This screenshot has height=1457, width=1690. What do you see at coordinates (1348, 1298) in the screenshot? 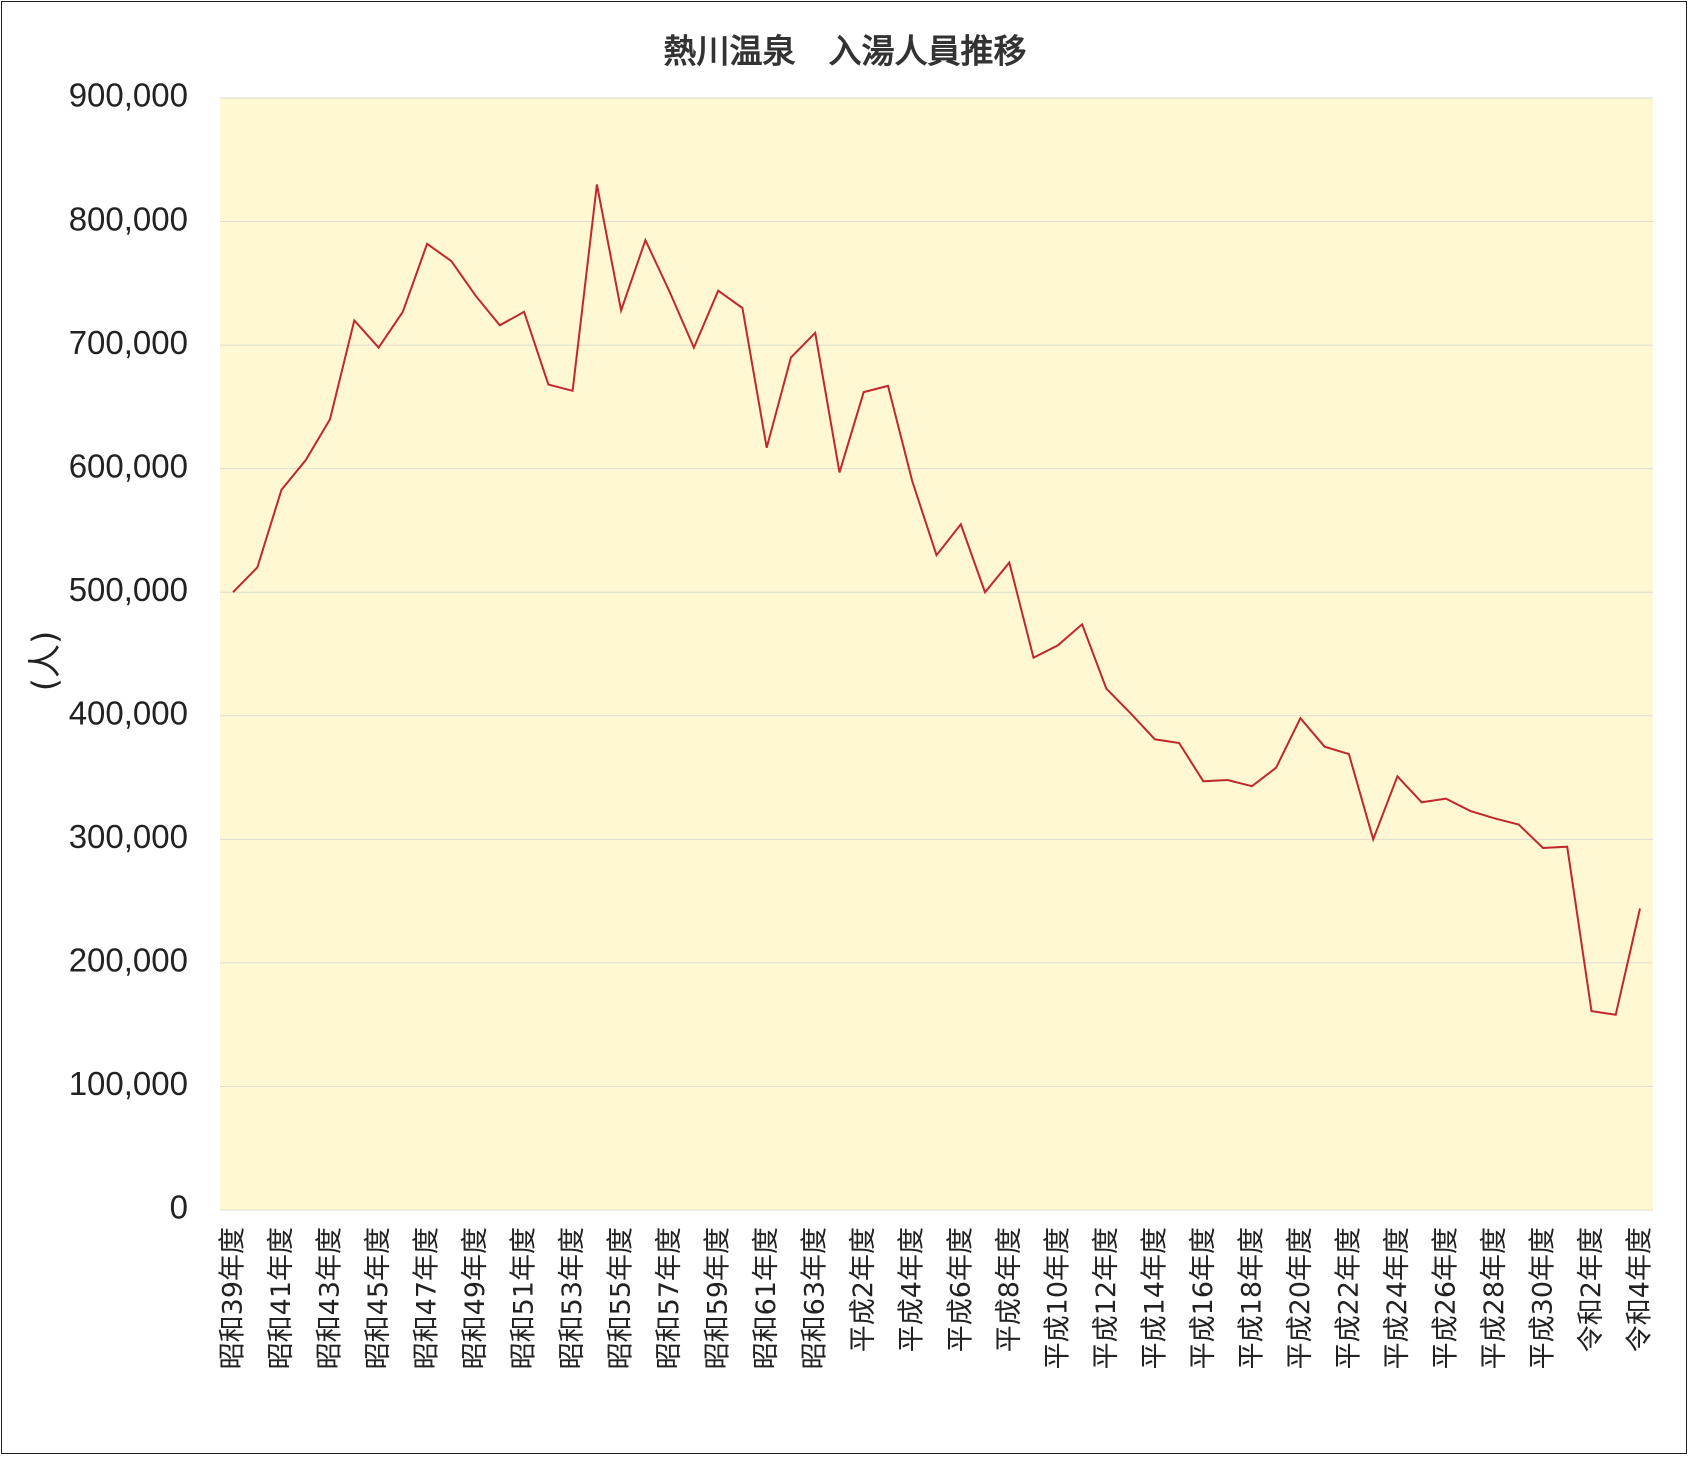
I see `x-tick-label: 平成22年度` at bounding box center [1348, 1298].